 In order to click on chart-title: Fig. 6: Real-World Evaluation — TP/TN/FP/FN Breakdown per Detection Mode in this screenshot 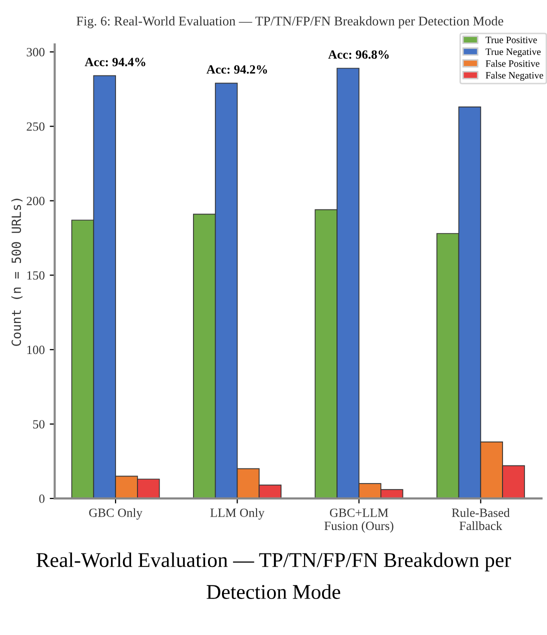, I will do `click(290, 22)`.